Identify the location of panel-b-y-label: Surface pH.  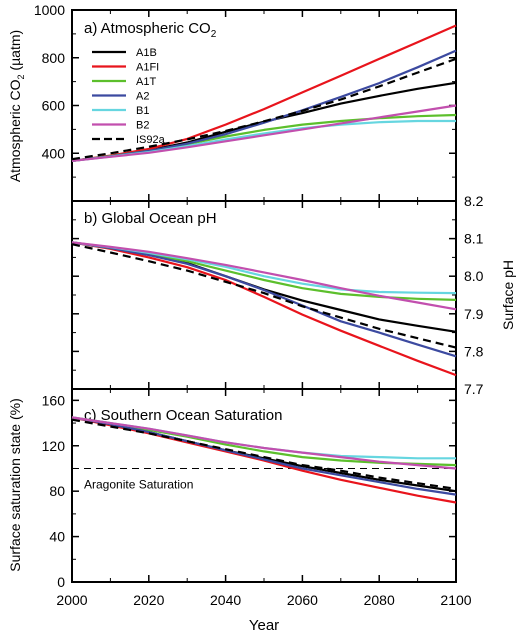
(508, 295).